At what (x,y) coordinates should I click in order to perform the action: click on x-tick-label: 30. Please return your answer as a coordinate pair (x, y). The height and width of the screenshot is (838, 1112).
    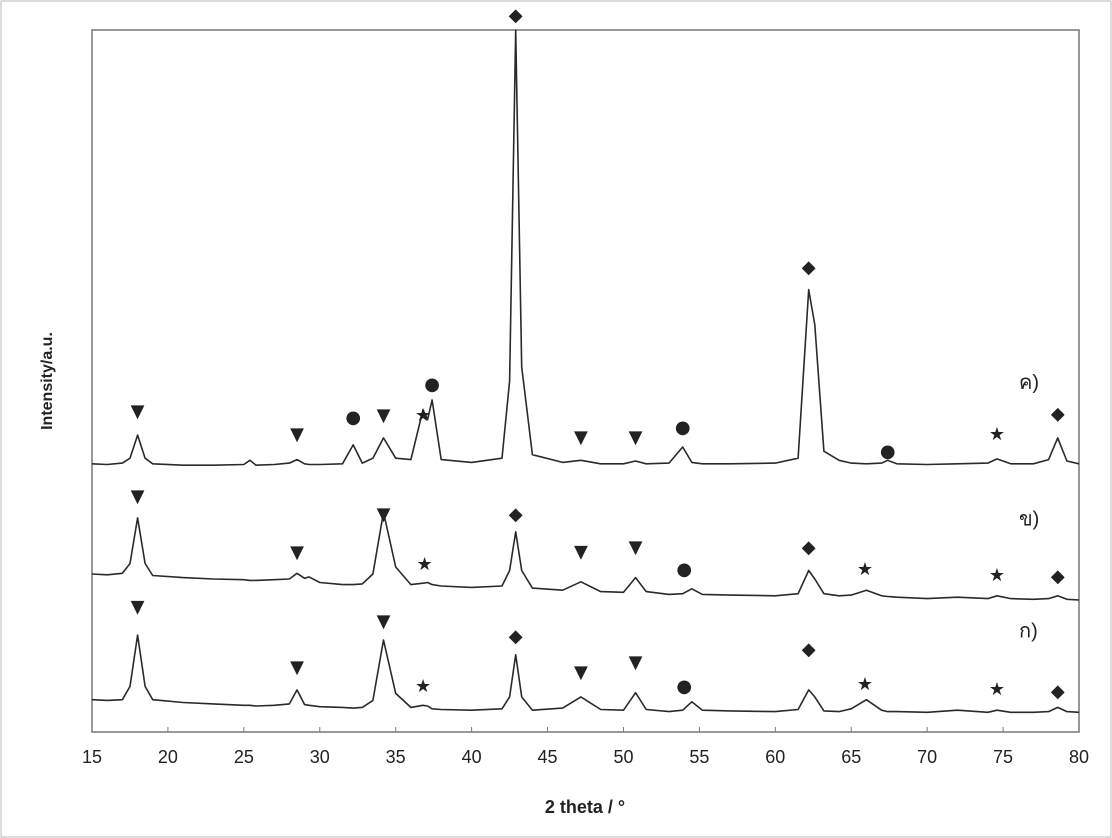
    Looking at the image, I should click on (320, 757).